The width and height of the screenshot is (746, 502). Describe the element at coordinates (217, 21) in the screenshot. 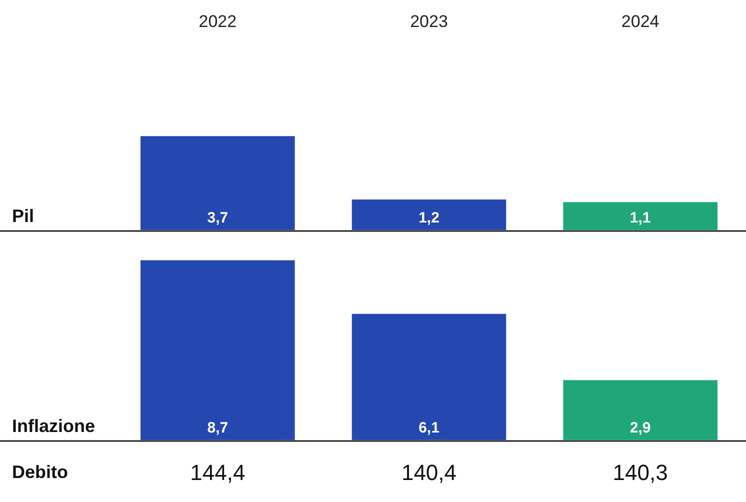

I see `x-tick-label: 2022` at that location.